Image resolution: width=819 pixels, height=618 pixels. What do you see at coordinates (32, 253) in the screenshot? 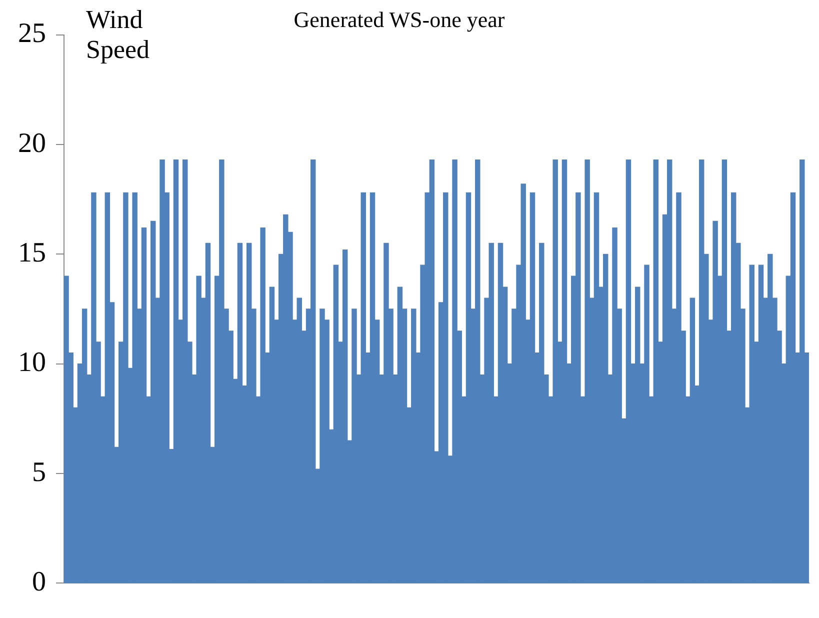
I see `y-tick-label: 15` at bounding box center [32, 253].